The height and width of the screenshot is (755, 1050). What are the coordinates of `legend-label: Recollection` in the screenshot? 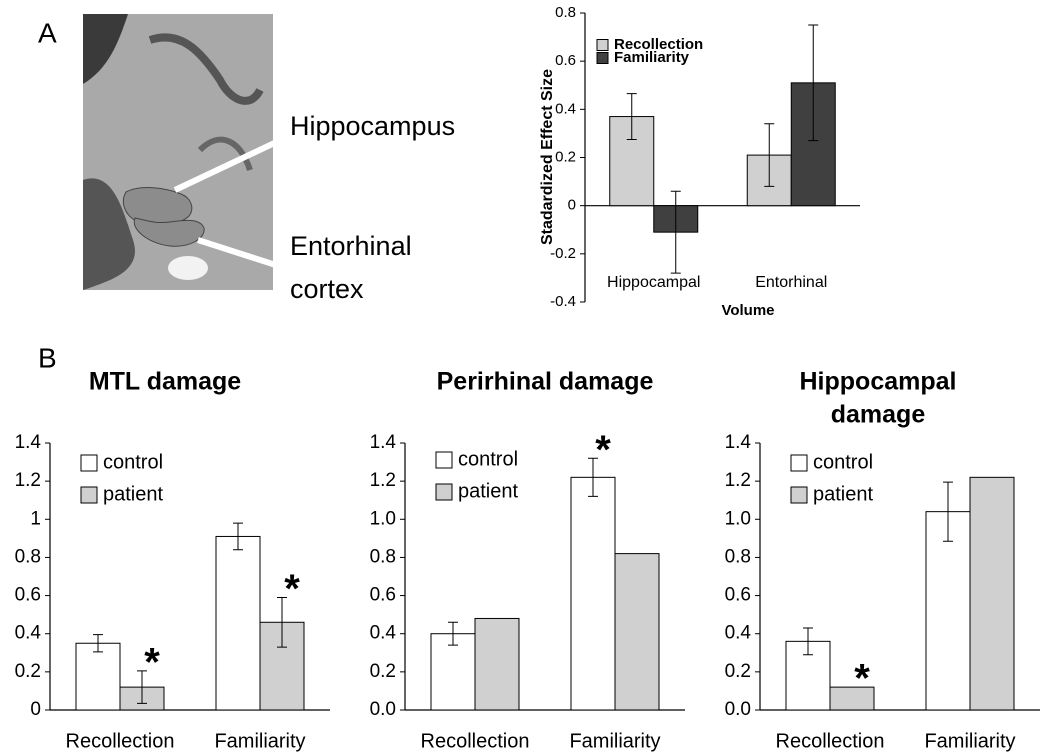 It's located at (658, 44).